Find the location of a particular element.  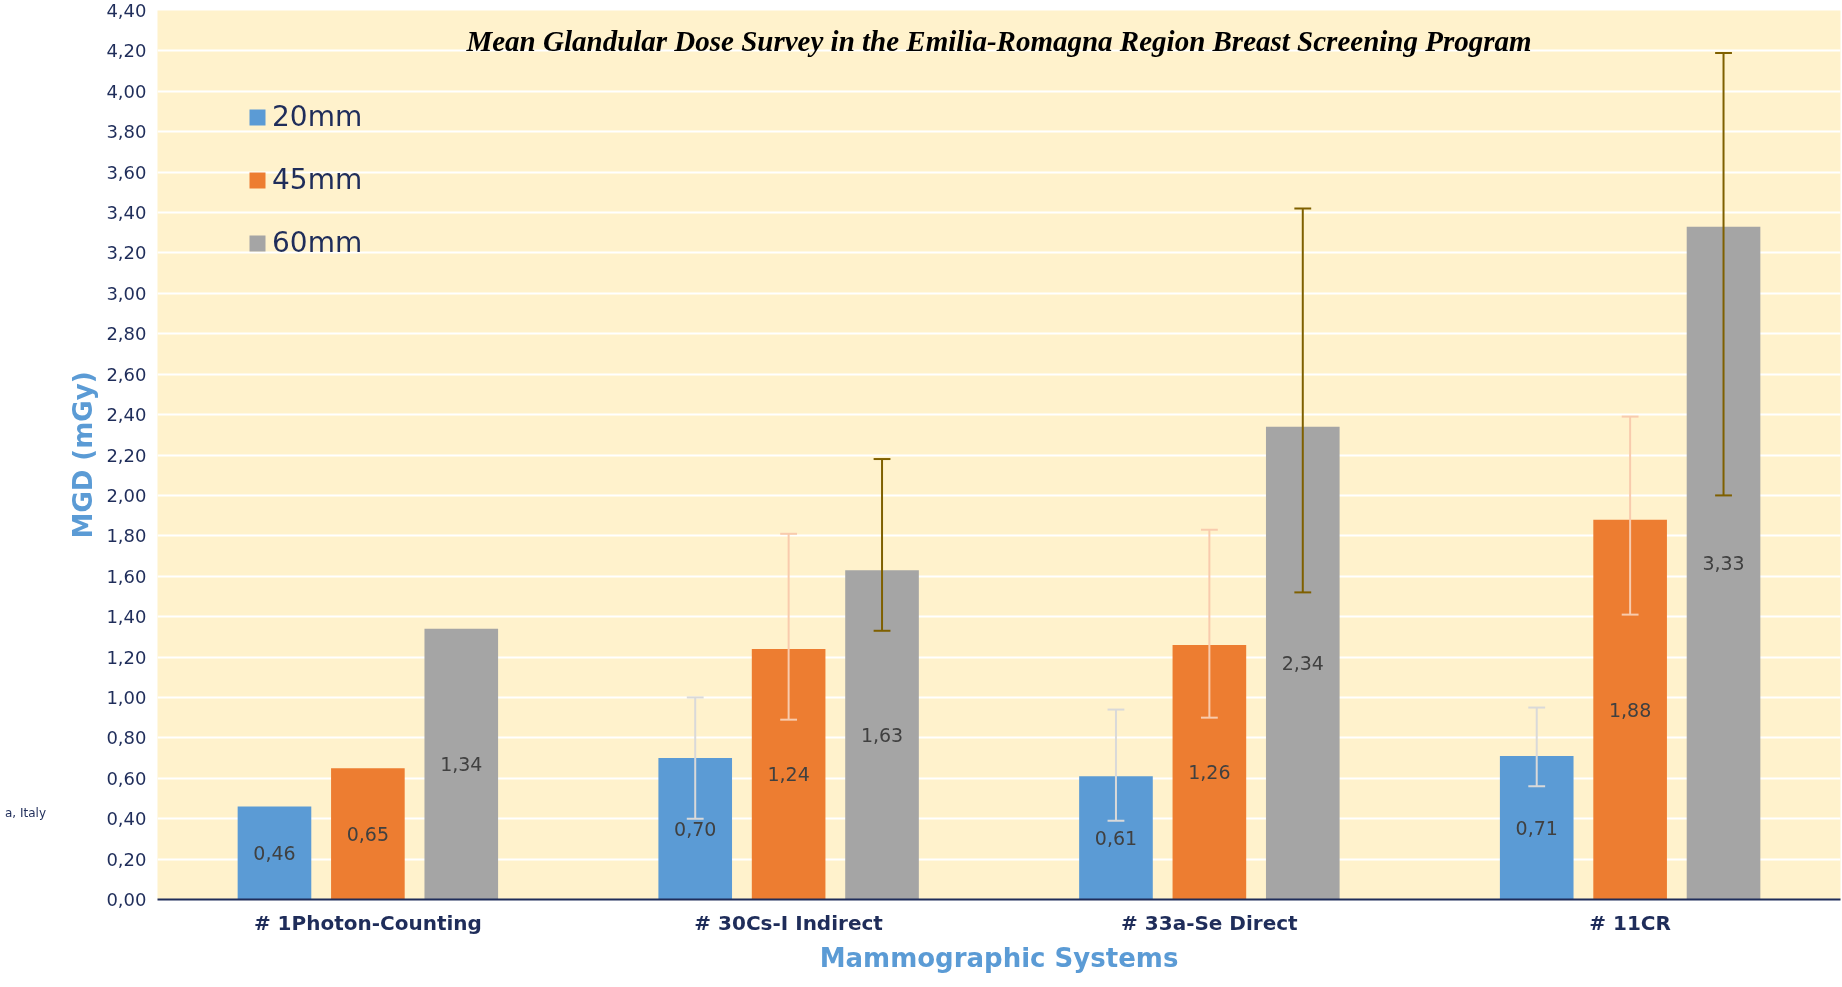

y-tick-label: 2,80 is located at coordinates (126, 334).